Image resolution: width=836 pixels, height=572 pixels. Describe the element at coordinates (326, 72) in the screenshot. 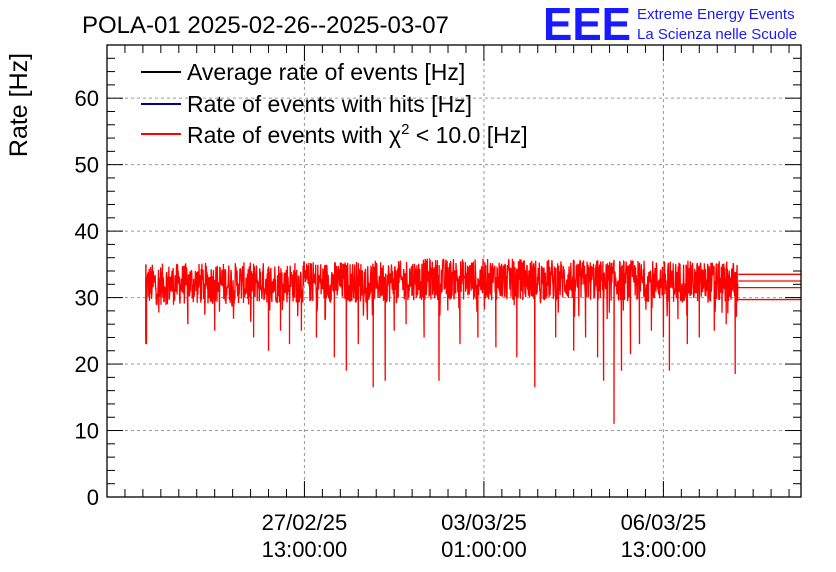

I see `legend-label-average: Average rate of events [Hz]` at that location.